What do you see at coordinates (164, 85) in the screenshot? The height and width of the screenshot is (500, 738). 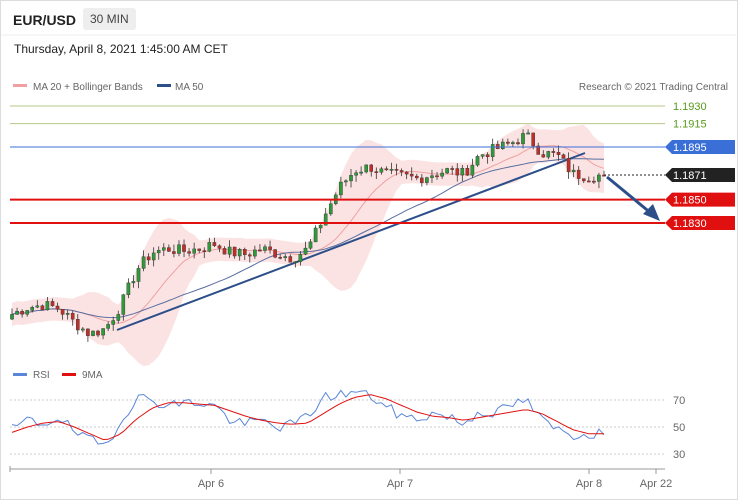 I see `legend-ma50-swatch` at bounding box center [164, 85].